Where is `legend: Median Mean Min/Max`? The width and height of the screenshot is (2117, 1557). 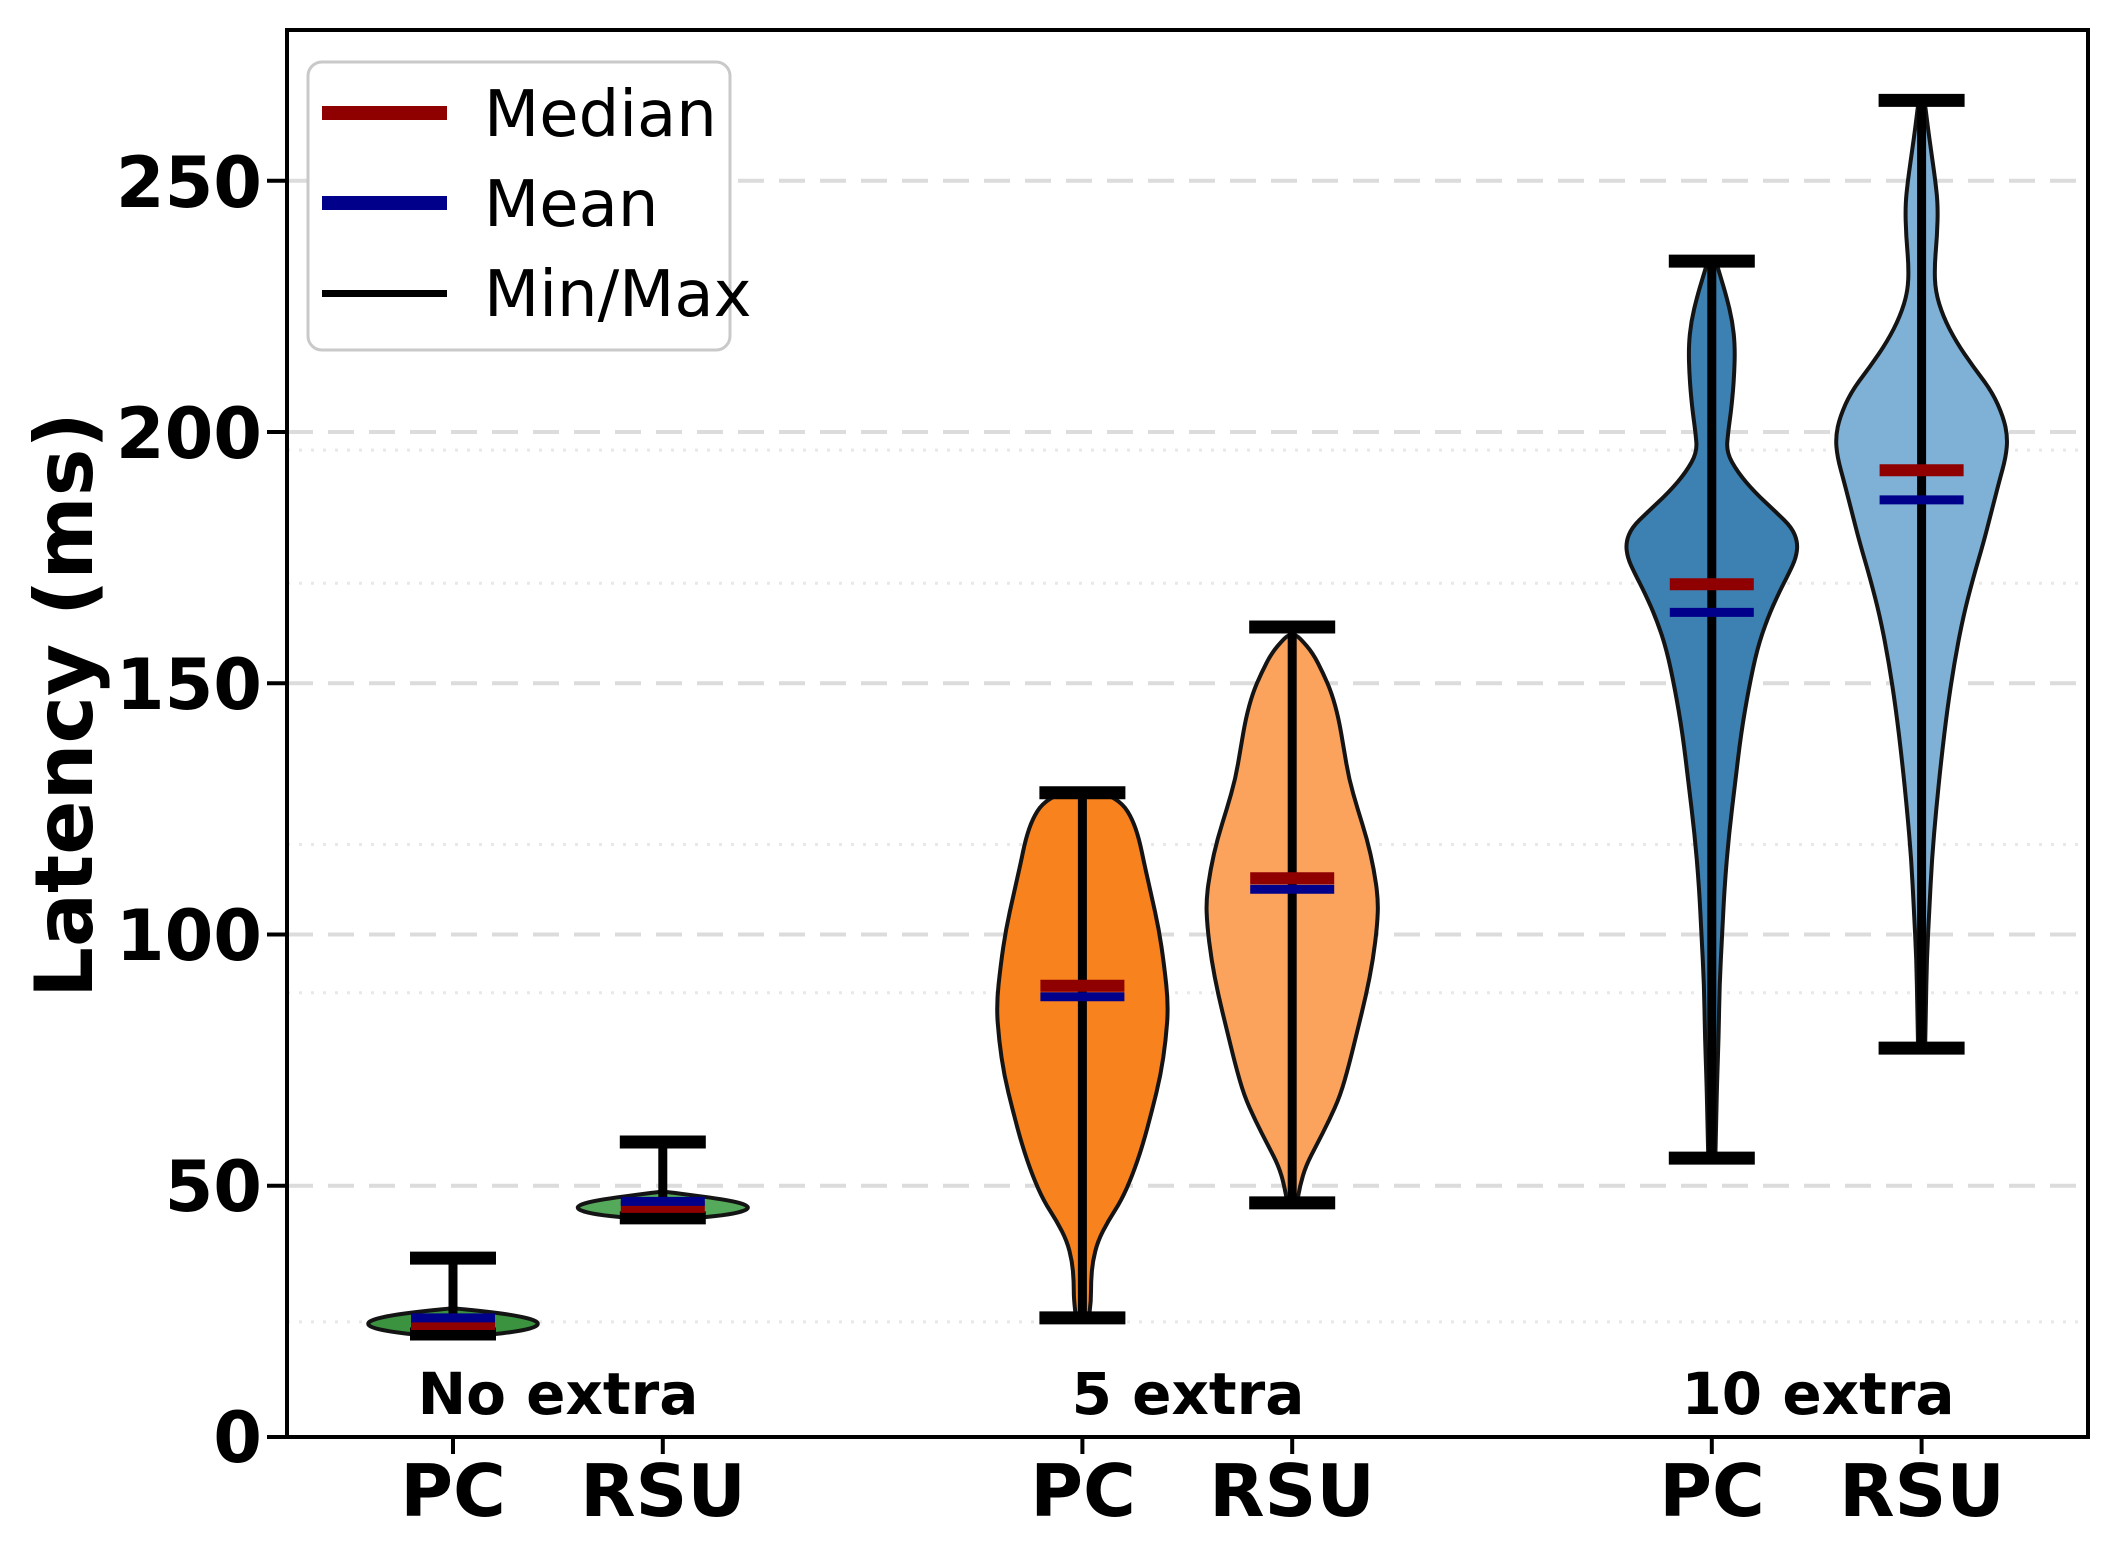 legend: Median Mean Min/Max is located at coordinates (528, 206).